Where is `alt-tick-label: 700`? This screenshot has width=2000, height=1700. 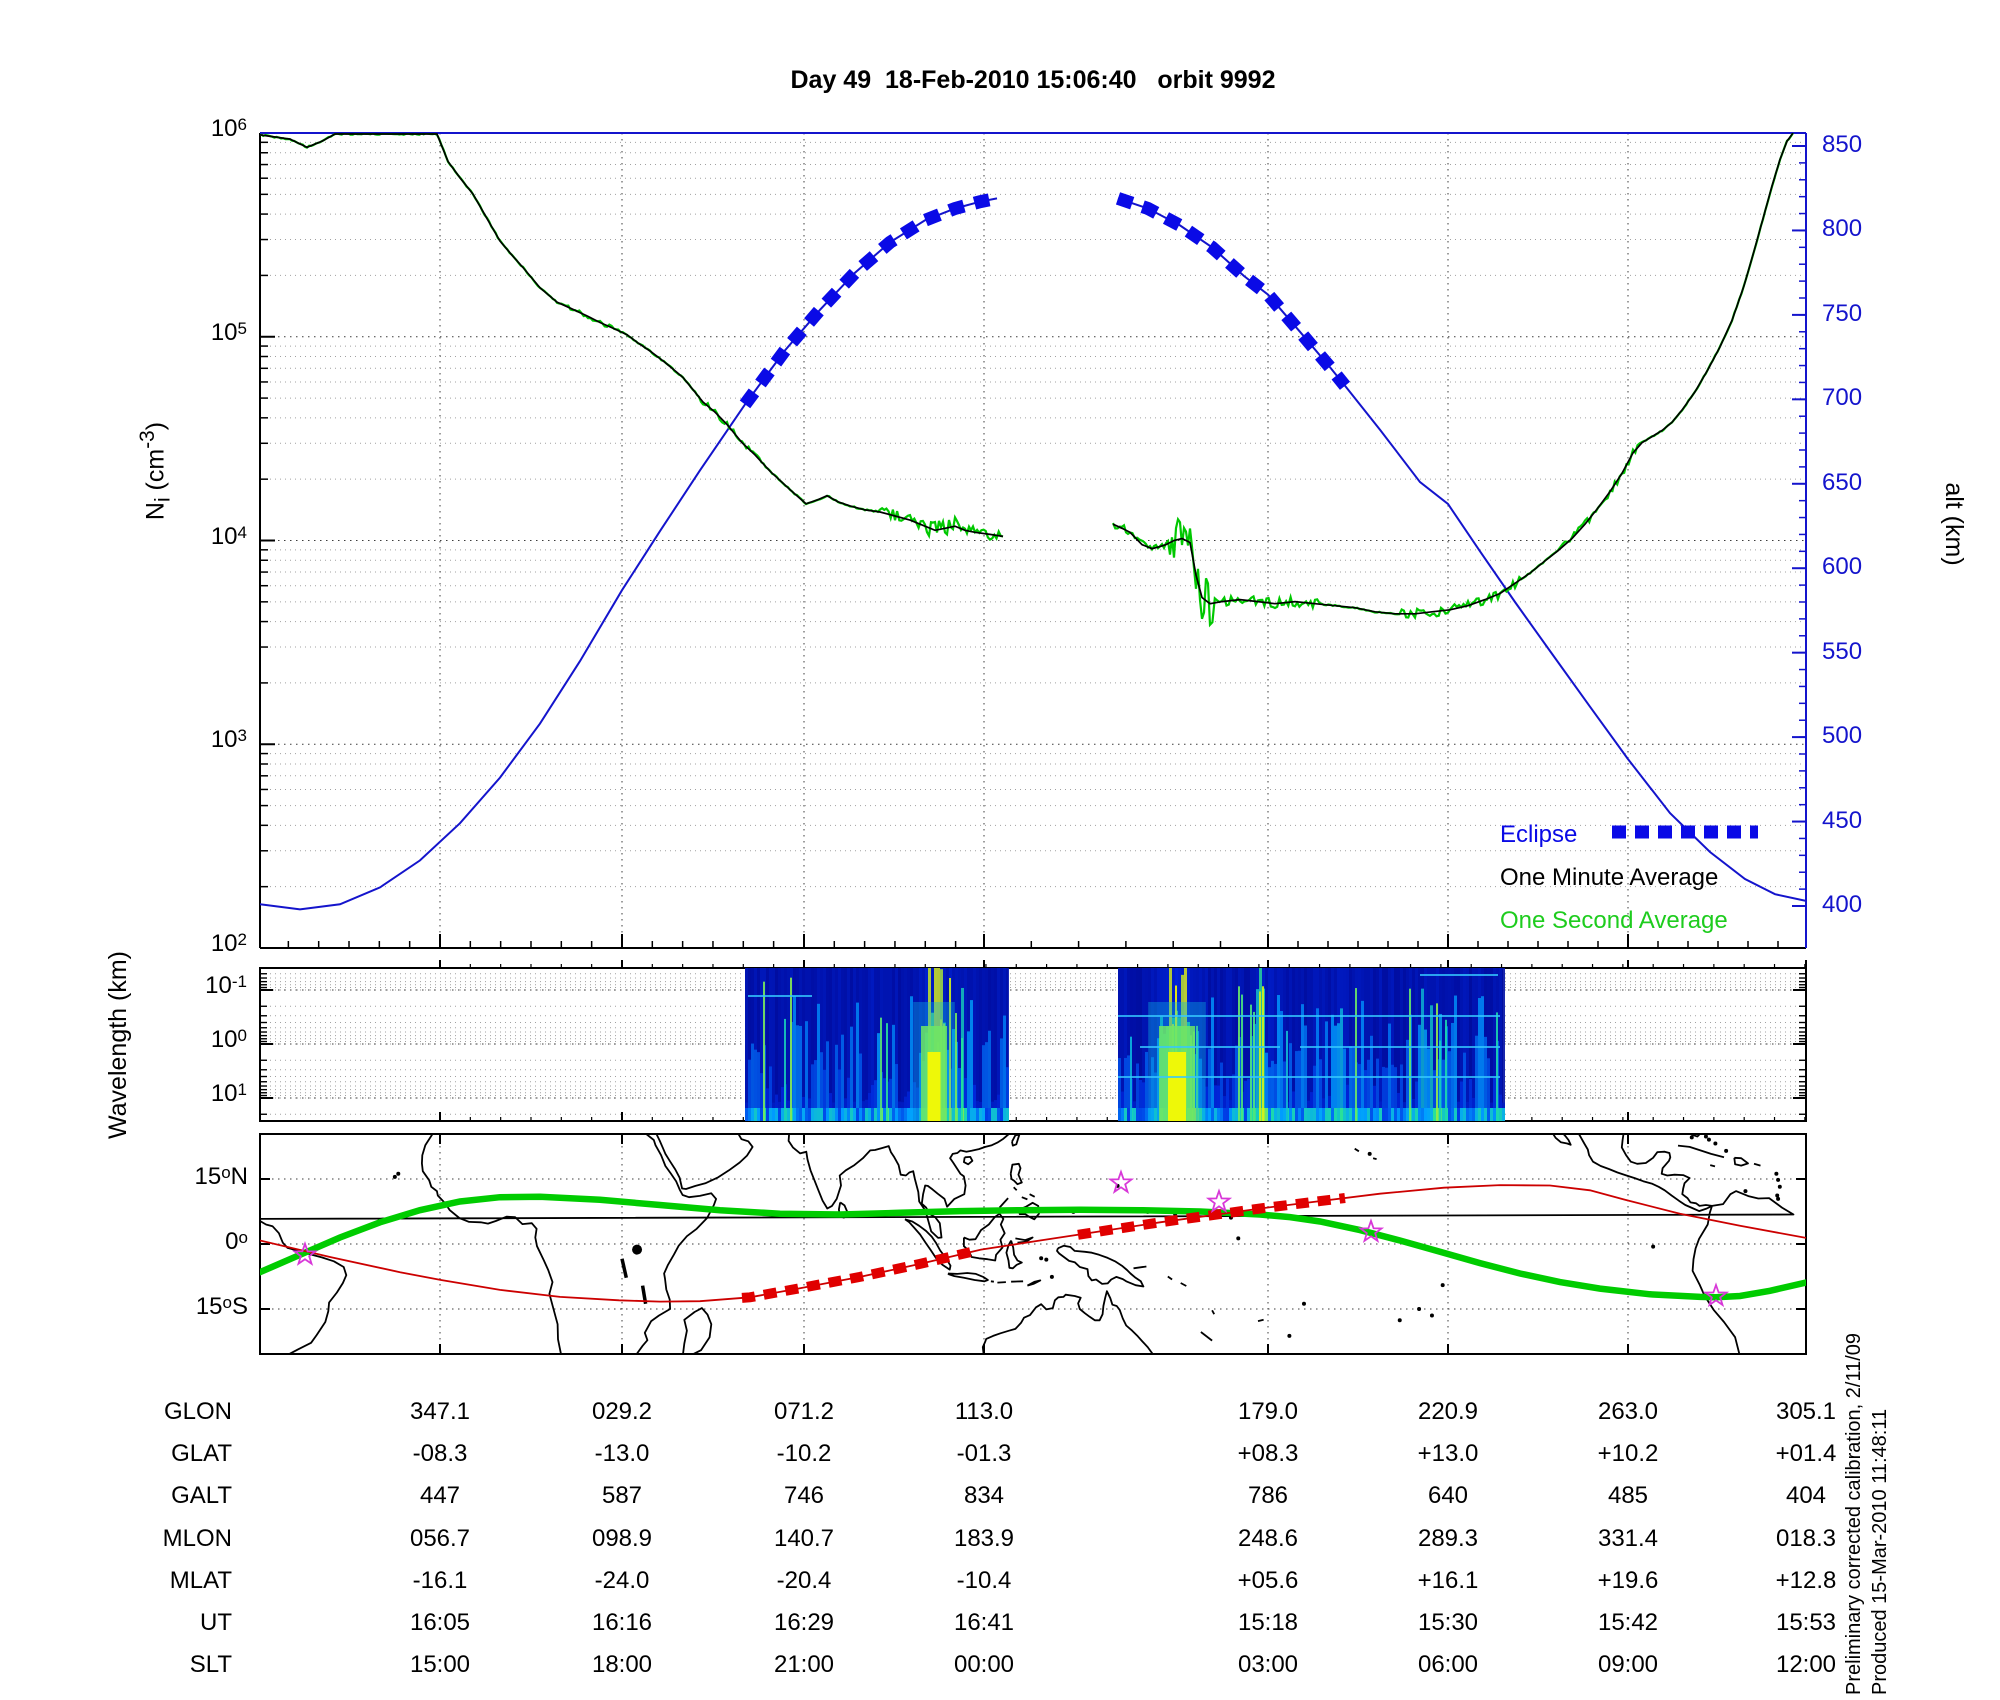 alt-tick-label: 700 is located at coordinates (1842, 398).